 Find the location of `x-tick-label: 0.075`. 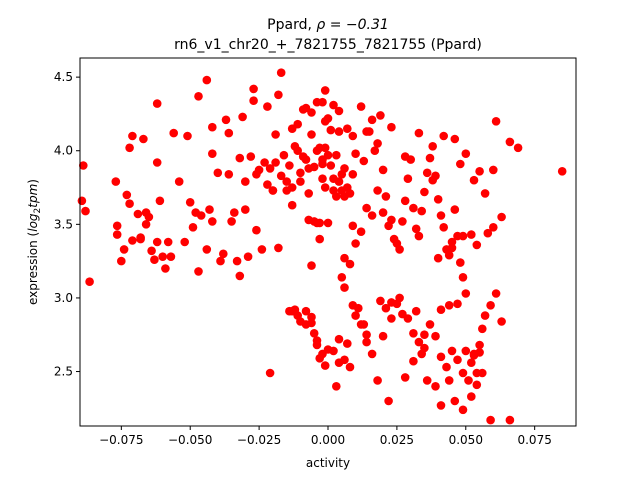

x-tick-label: 0.075 is located at coordinates (534, 440).